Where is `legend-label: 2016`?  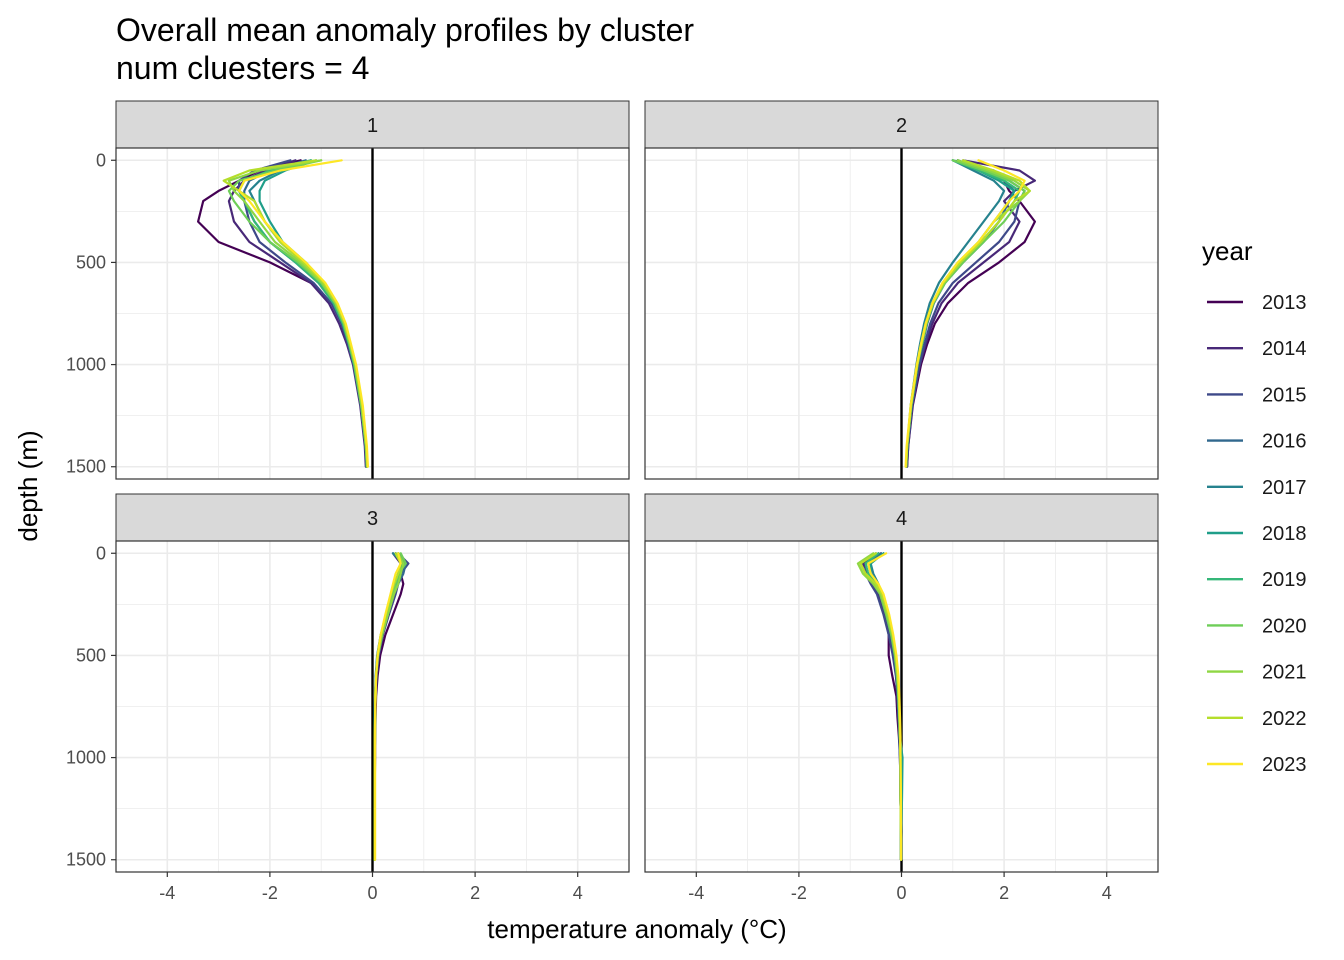
legend-label: 2016 is located at coordinates (1284, 442).